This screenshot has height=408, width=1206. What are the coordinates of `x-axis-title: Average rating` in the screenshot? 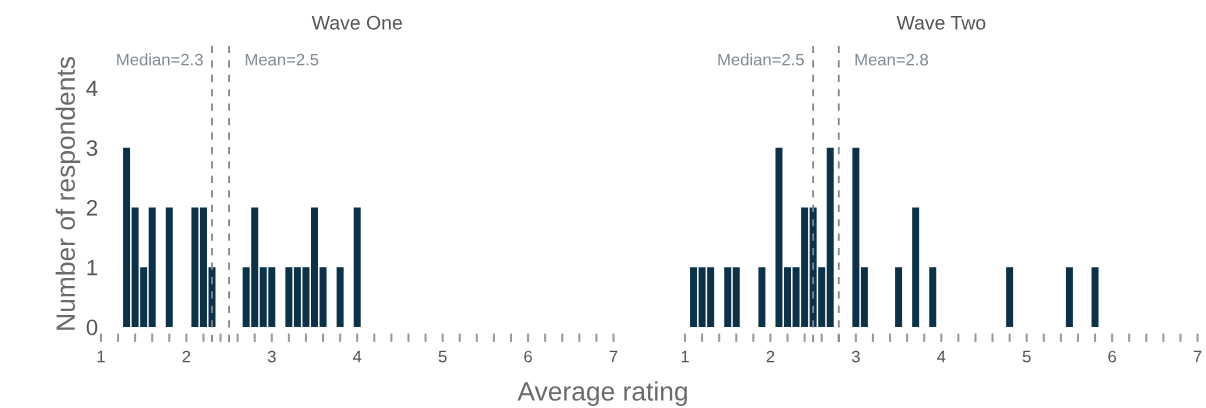 It's located at (602, 393).